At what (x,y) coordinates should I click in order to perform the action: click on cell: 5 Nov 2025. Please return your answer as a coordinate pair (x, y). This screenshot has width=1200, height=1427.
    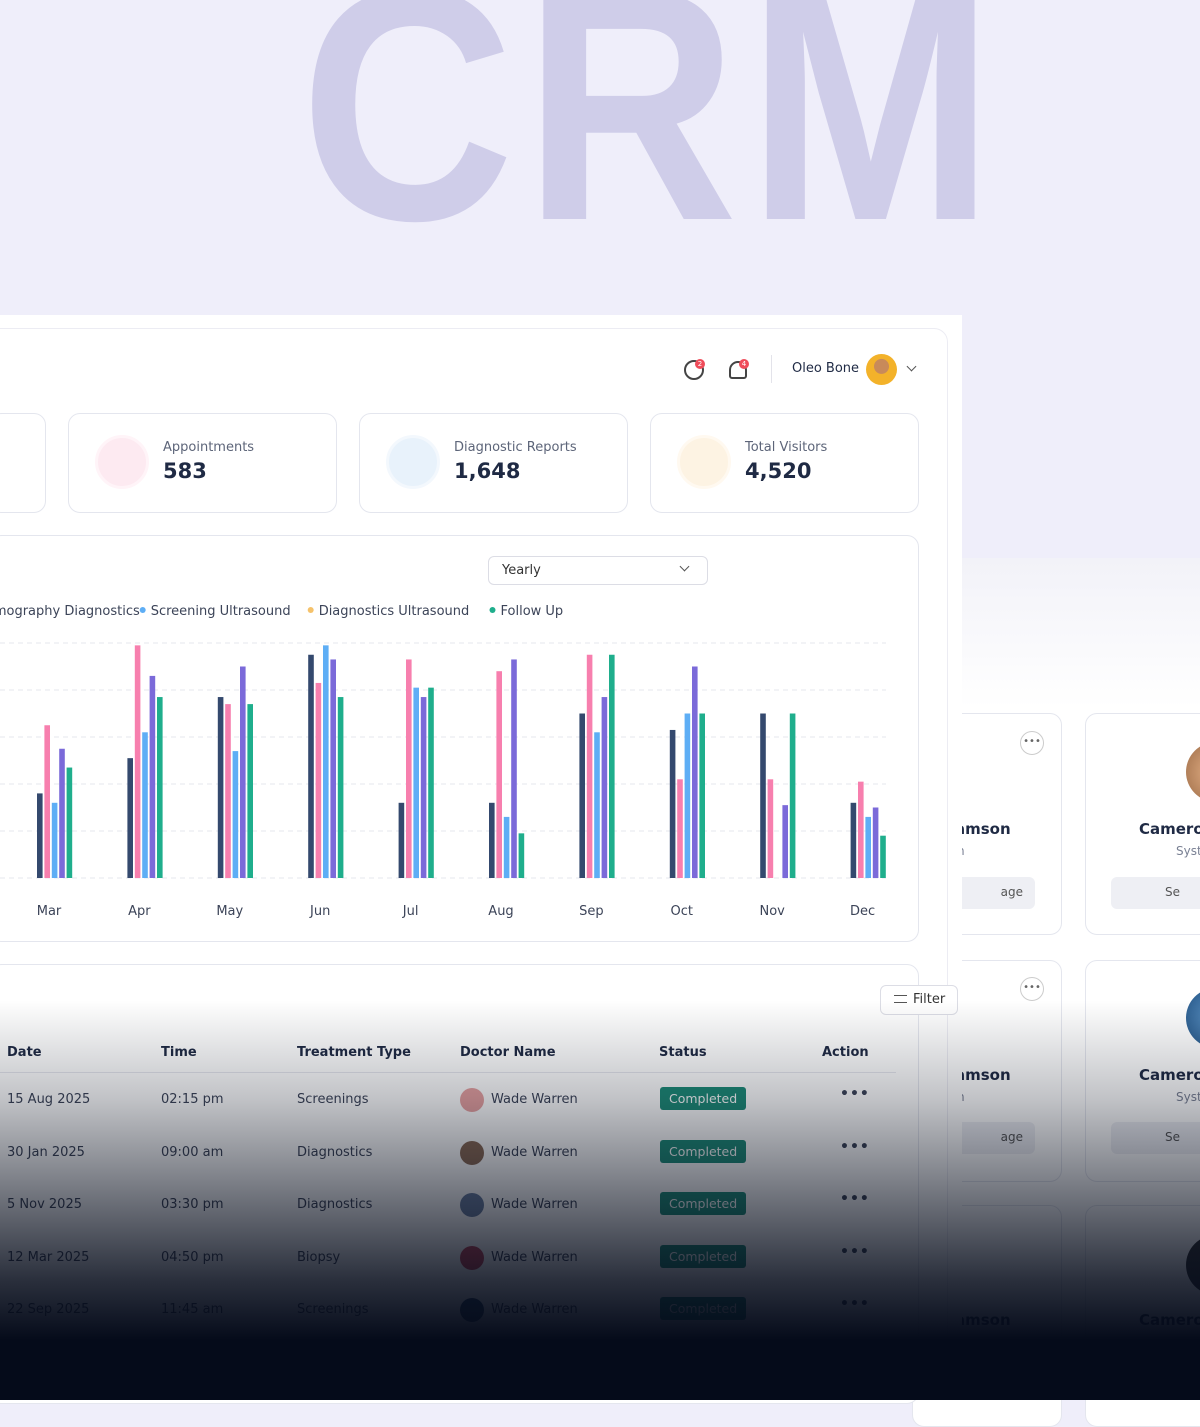
    Looking at the image, I should click on (44, 1204).